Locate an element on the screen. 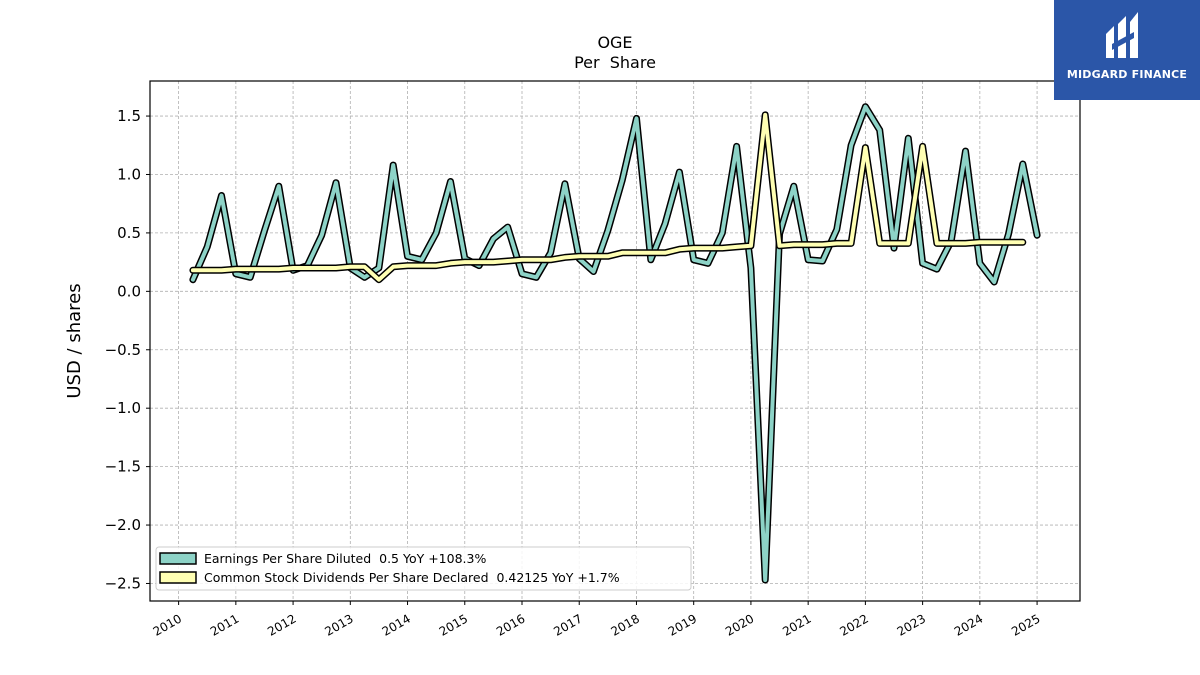  x-tick-label: 2017 is located at coordinates (567, 624).